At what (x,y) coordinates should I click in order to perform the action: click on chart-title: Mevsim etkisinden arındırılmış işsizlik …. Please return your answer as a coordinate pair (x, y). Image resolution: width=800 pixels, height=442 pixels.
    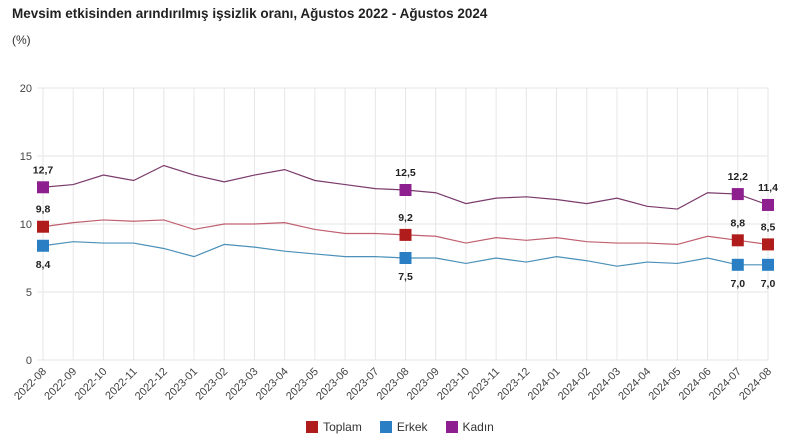
    Looking at the image, I should click on (250, 13).